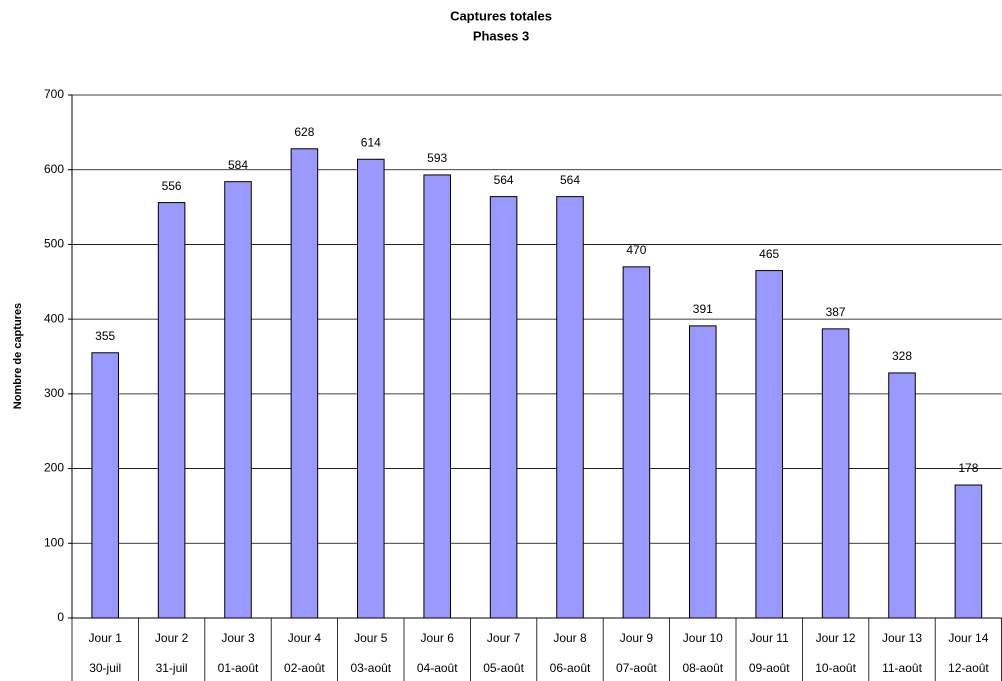 The height and width of the screenshot is (681, 1002). I want to click on y-tick-label: 300, so click(54, 393).